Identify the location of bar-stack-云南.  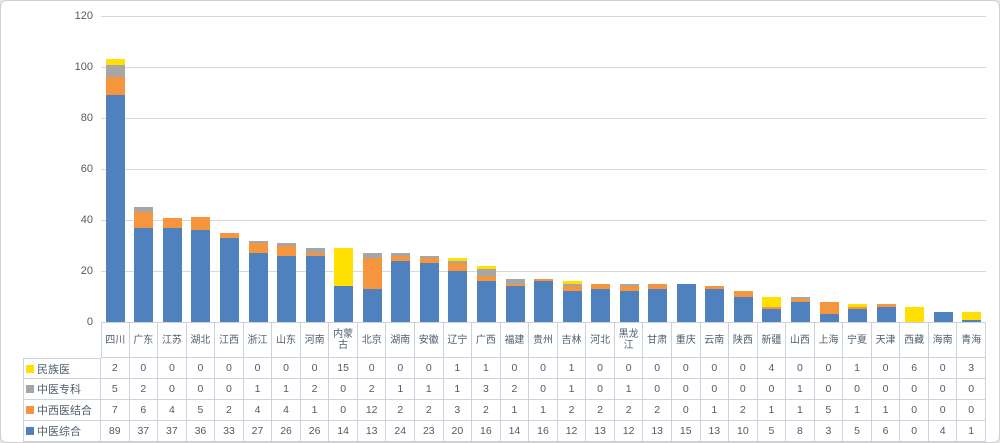
(715, 169).